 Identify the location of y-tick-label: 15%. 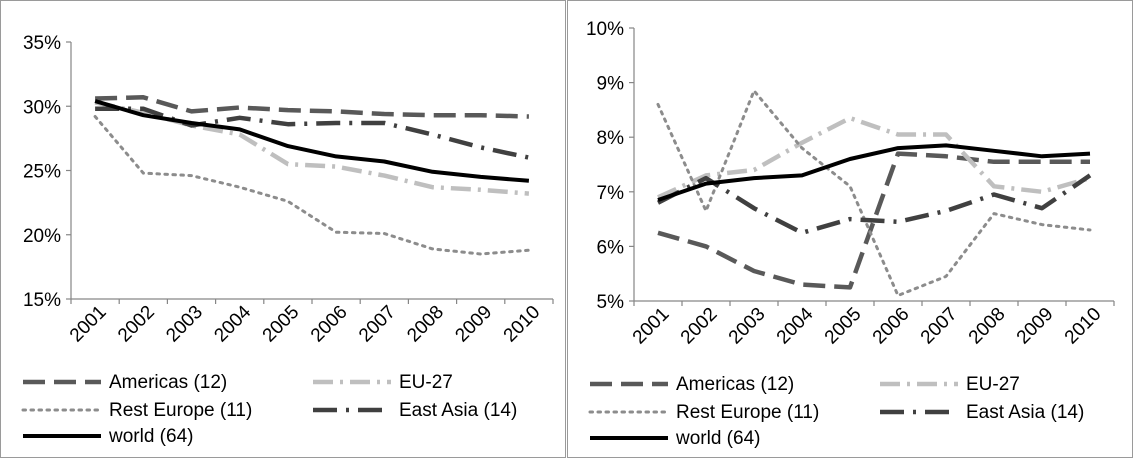
(42, 300).